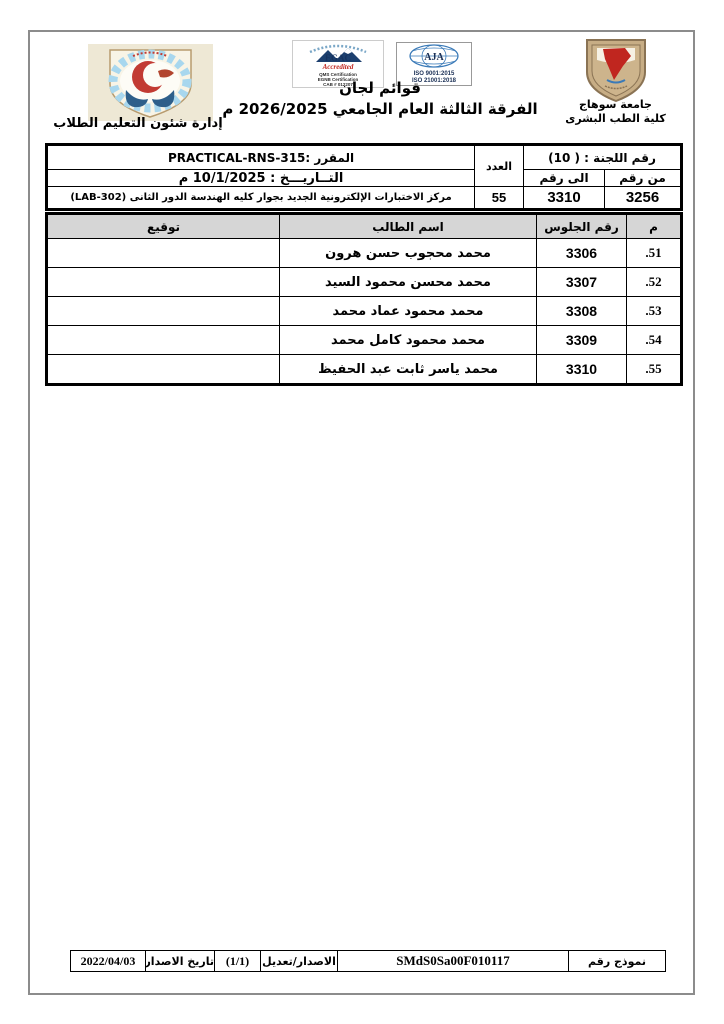 This screenshot has height=1024, width=724. Describe the element at coordinates (499, 165) in the screenshot. I see `count-label-cell: العدد` at that location.